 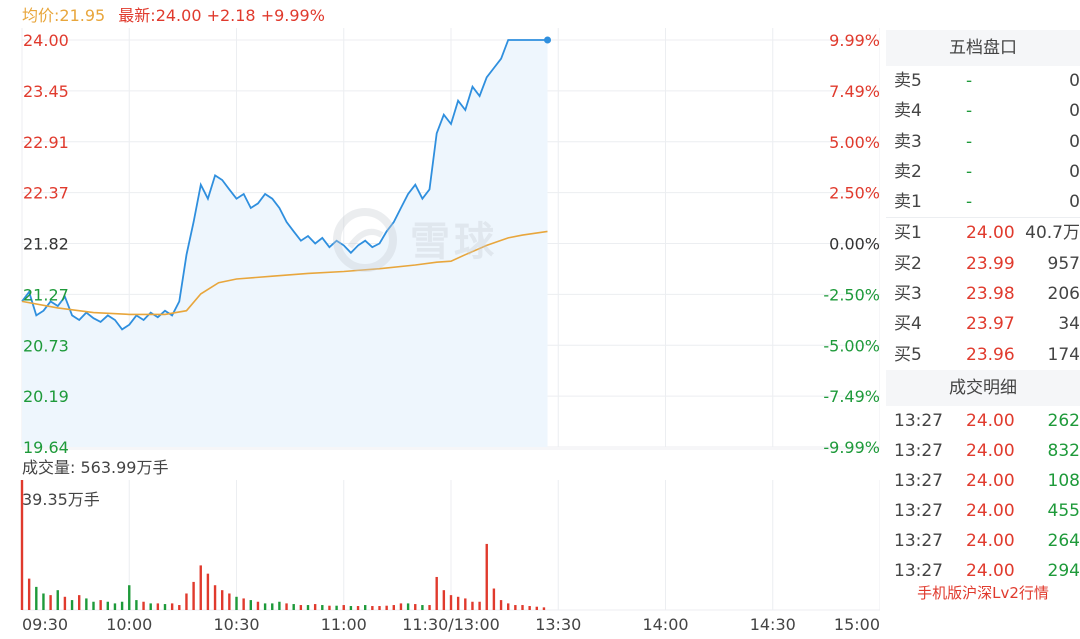 I want to click on y-tick-price: 20.19, so click(x=46, y=396).